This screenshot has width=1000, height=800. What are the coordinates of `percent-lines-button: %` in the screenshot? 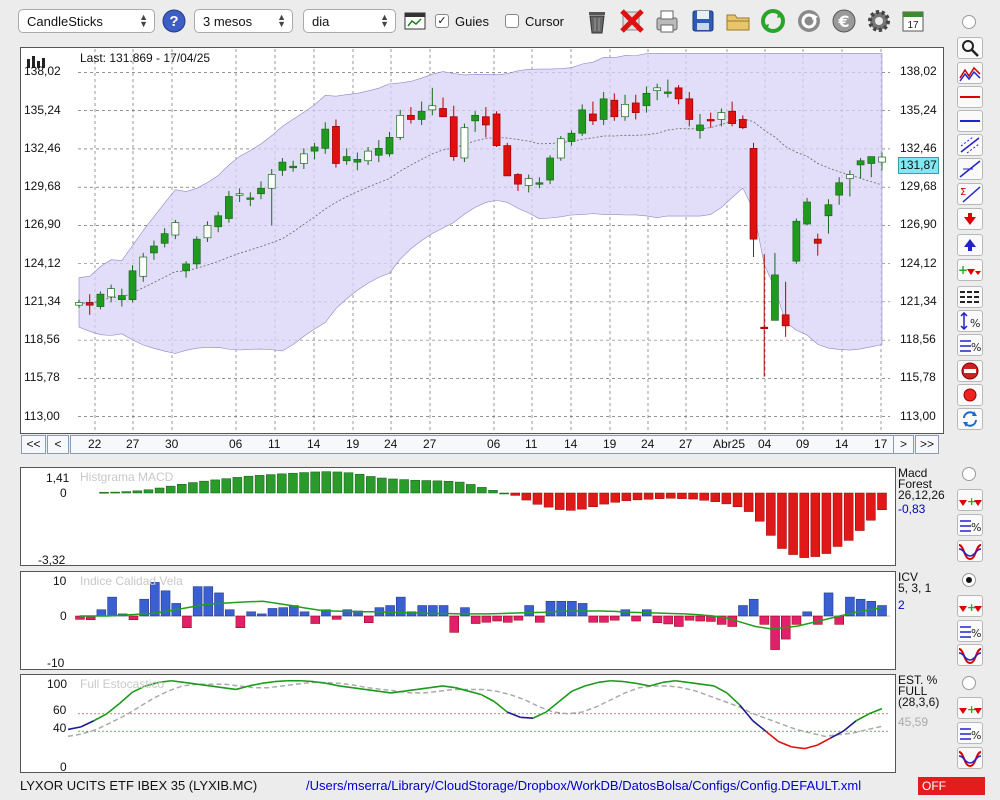 It's located at (970, 345).